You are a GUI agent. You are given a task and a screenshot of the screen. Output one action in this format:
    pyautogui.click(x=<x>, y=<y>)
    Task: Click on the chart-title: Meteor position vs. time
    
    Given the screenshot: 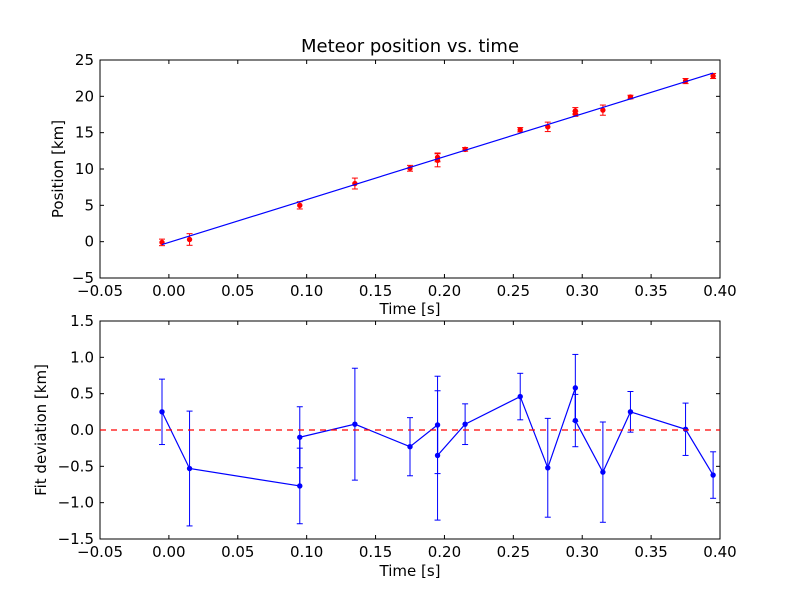 What is the action you would take?
    pyautogui.click(x=410, y=46)
    